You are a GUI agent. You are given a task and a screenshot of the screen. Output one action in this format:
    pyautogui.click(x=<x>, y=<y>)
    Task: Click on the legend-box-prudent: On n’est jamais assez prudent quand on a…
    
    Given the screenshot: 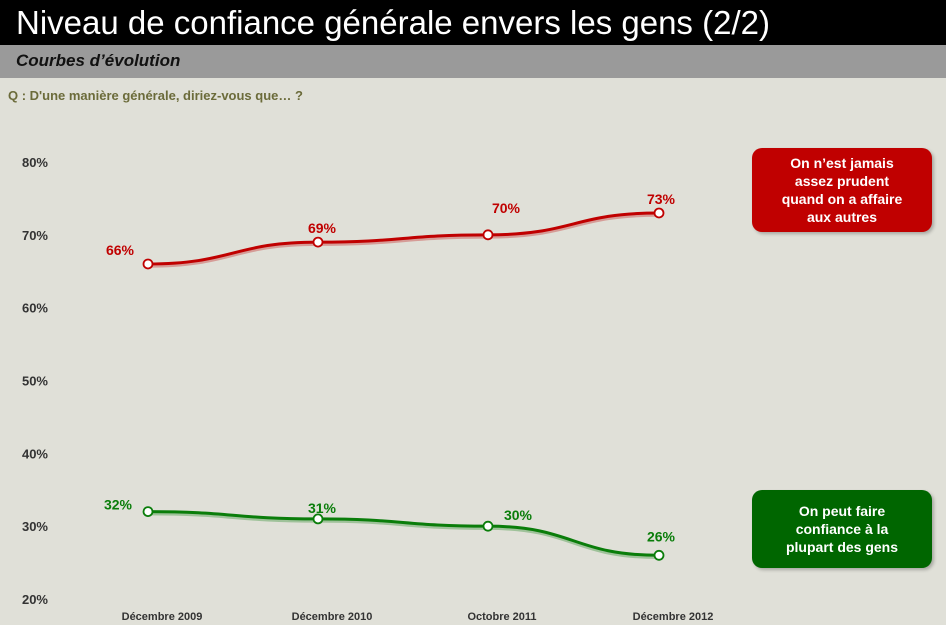 What is the action you would take?
    pyautogui.click(x=842, y=190)
    